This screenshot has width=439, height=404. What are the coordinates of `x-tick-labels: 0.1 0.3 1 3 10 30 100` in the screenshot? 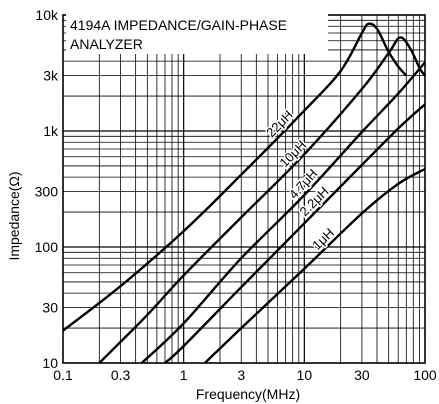 It's located at (245, 375).